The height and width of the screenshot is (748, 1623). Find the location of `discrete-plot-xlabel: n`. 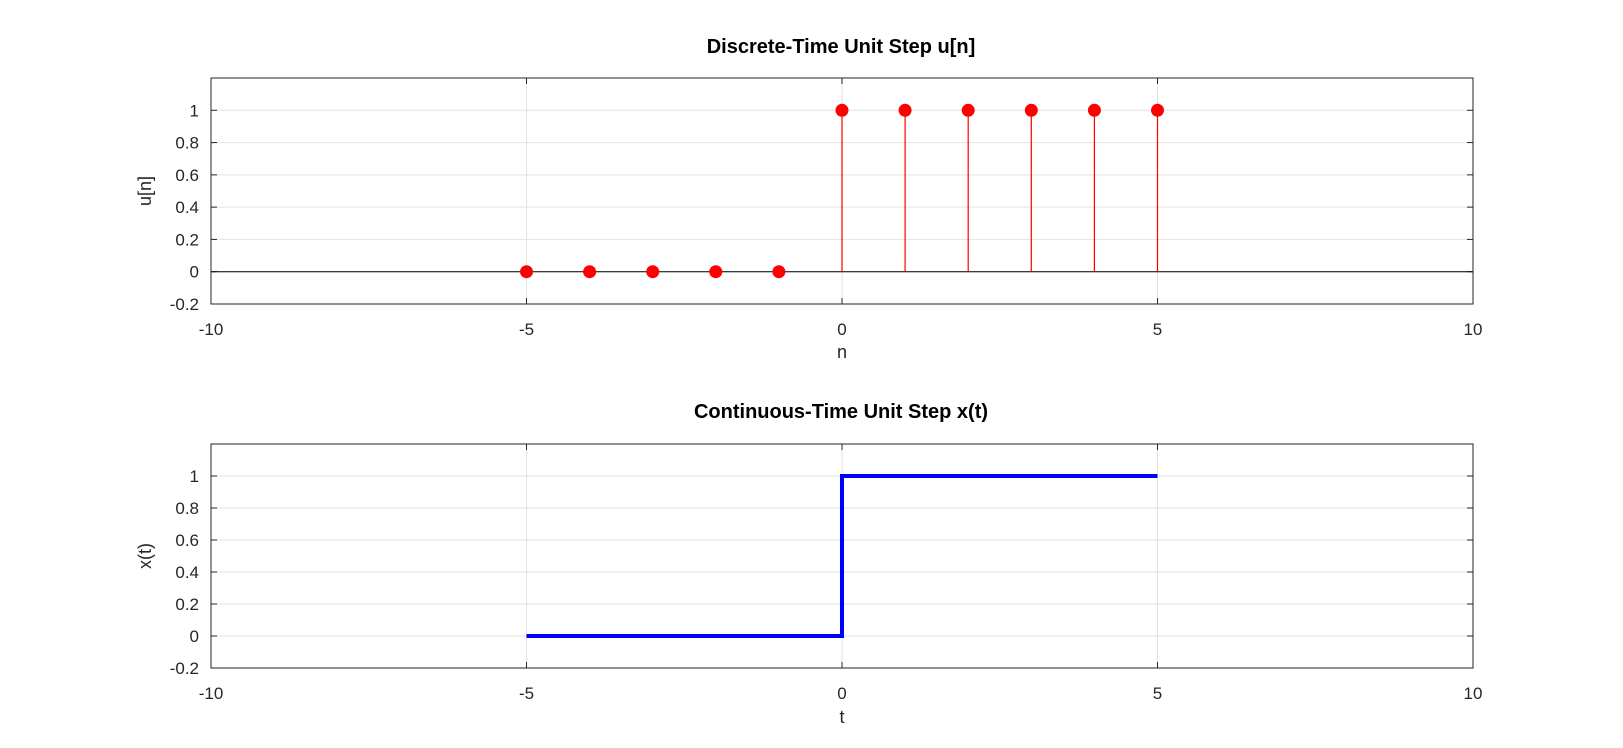

discrete-plot-xlabel: n is located at coordinates (842, 352).